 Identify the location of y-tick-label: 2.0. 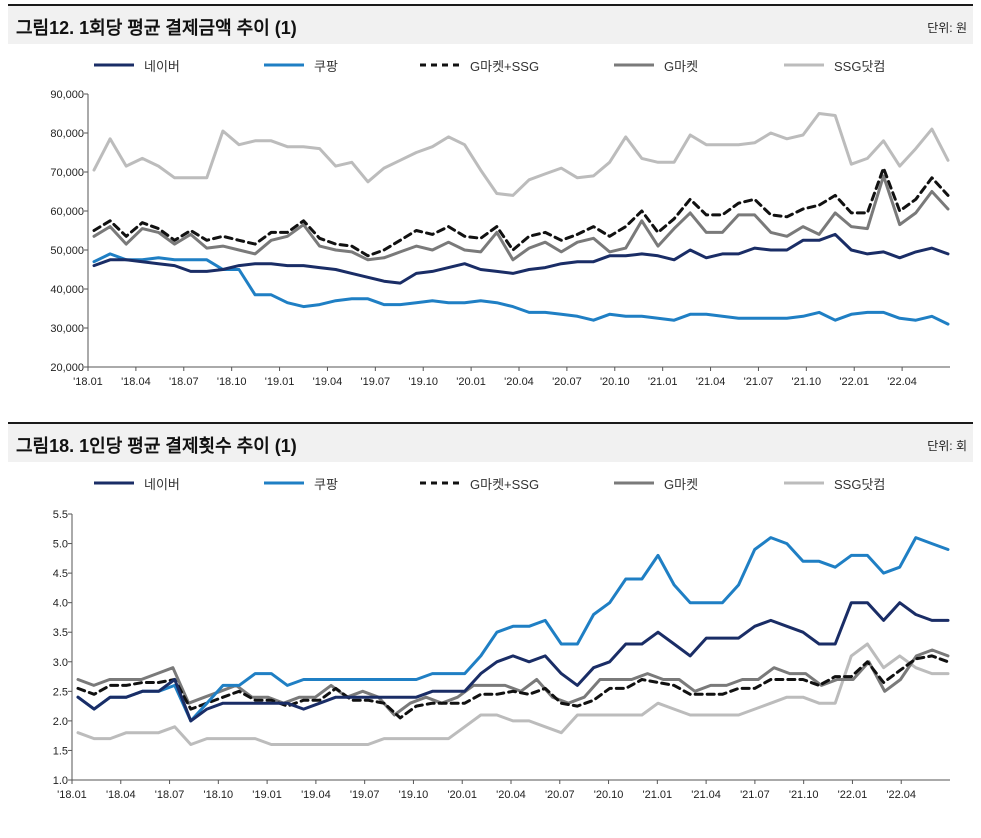
(60, 722).